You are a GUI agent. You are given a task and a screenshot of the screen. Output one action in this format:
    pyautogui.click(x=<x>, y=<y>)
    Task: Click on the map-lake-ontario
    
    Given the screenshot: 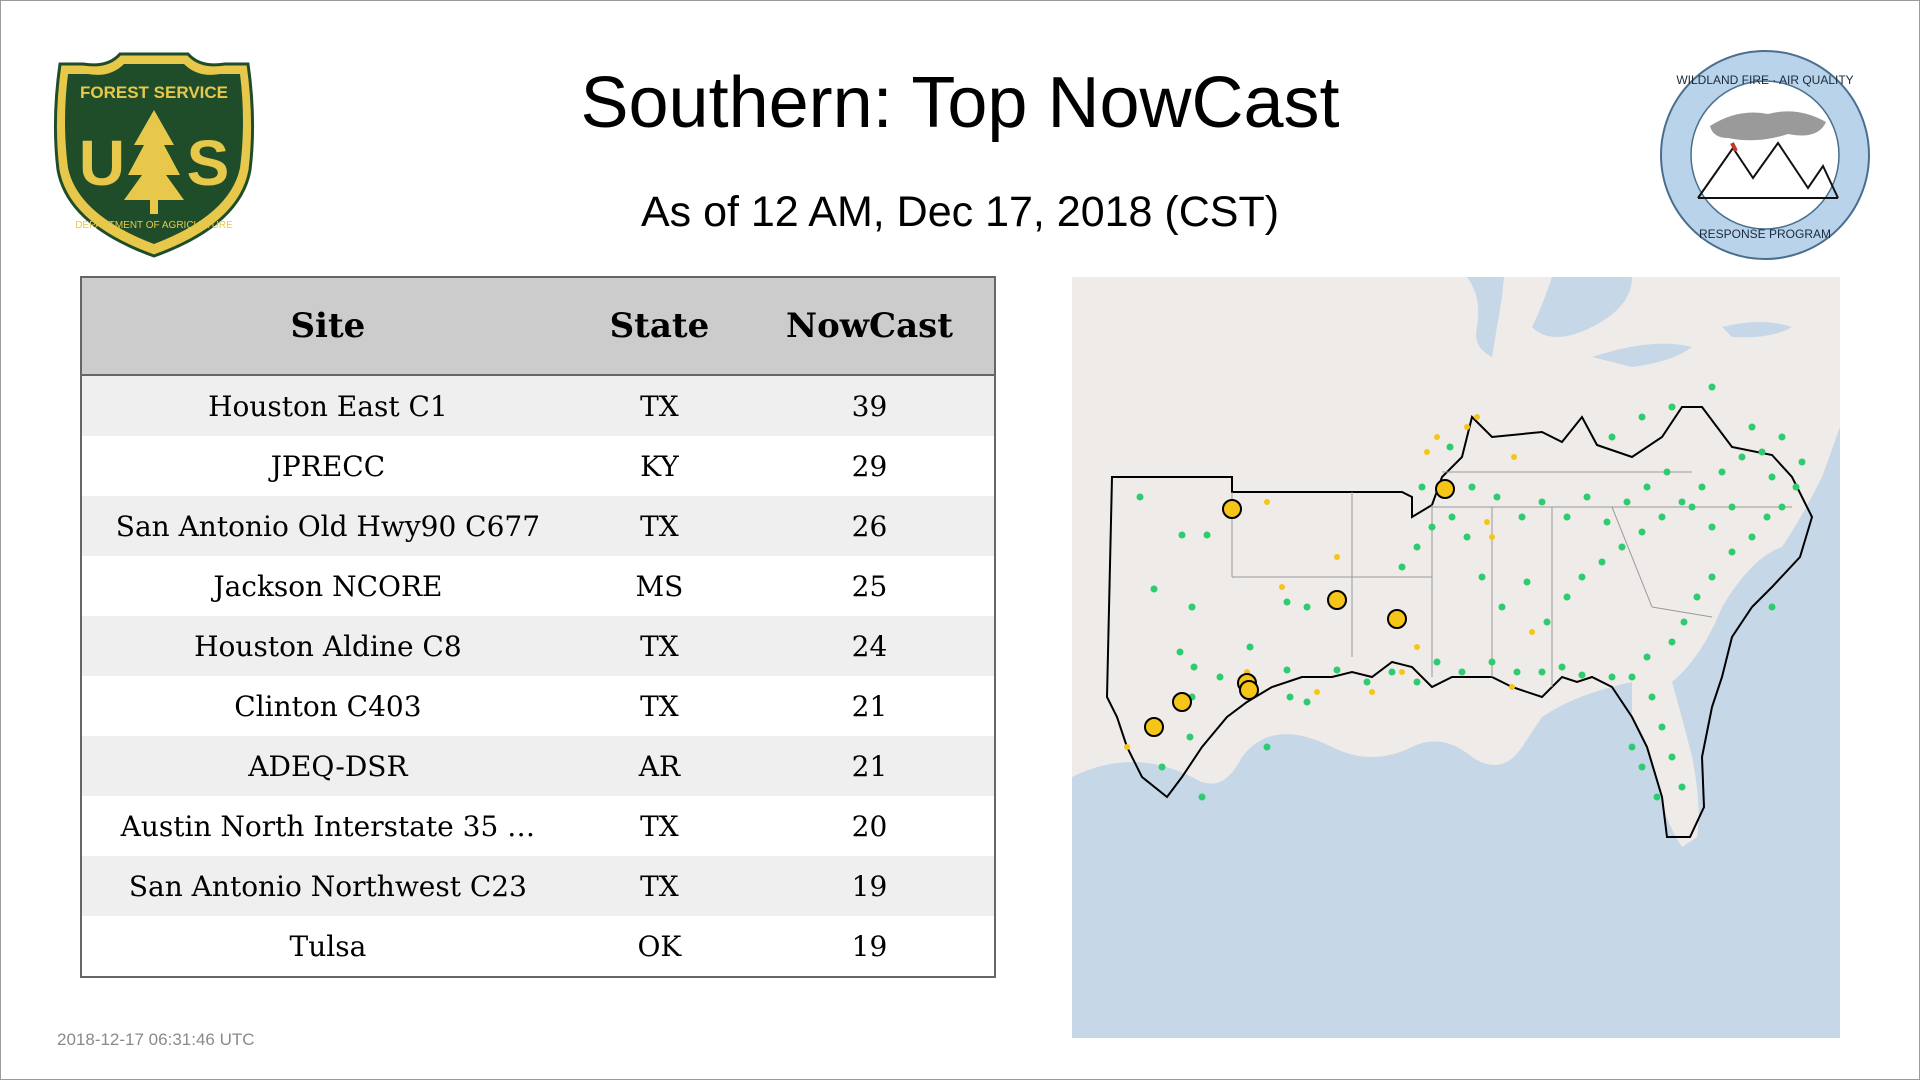 What is the action you would take?
    pyautogui.click(x=1757, y=330)
    